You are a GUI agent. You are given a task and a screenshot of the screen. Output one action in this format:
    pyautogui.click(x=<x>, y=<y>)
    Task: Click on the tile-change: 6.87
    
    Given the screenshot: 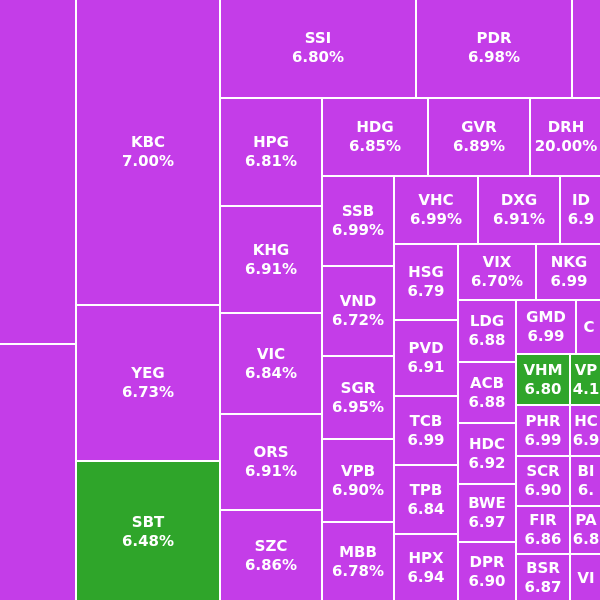 What is the action you would take?
    pyautogui.click(x=543, y=587)
    